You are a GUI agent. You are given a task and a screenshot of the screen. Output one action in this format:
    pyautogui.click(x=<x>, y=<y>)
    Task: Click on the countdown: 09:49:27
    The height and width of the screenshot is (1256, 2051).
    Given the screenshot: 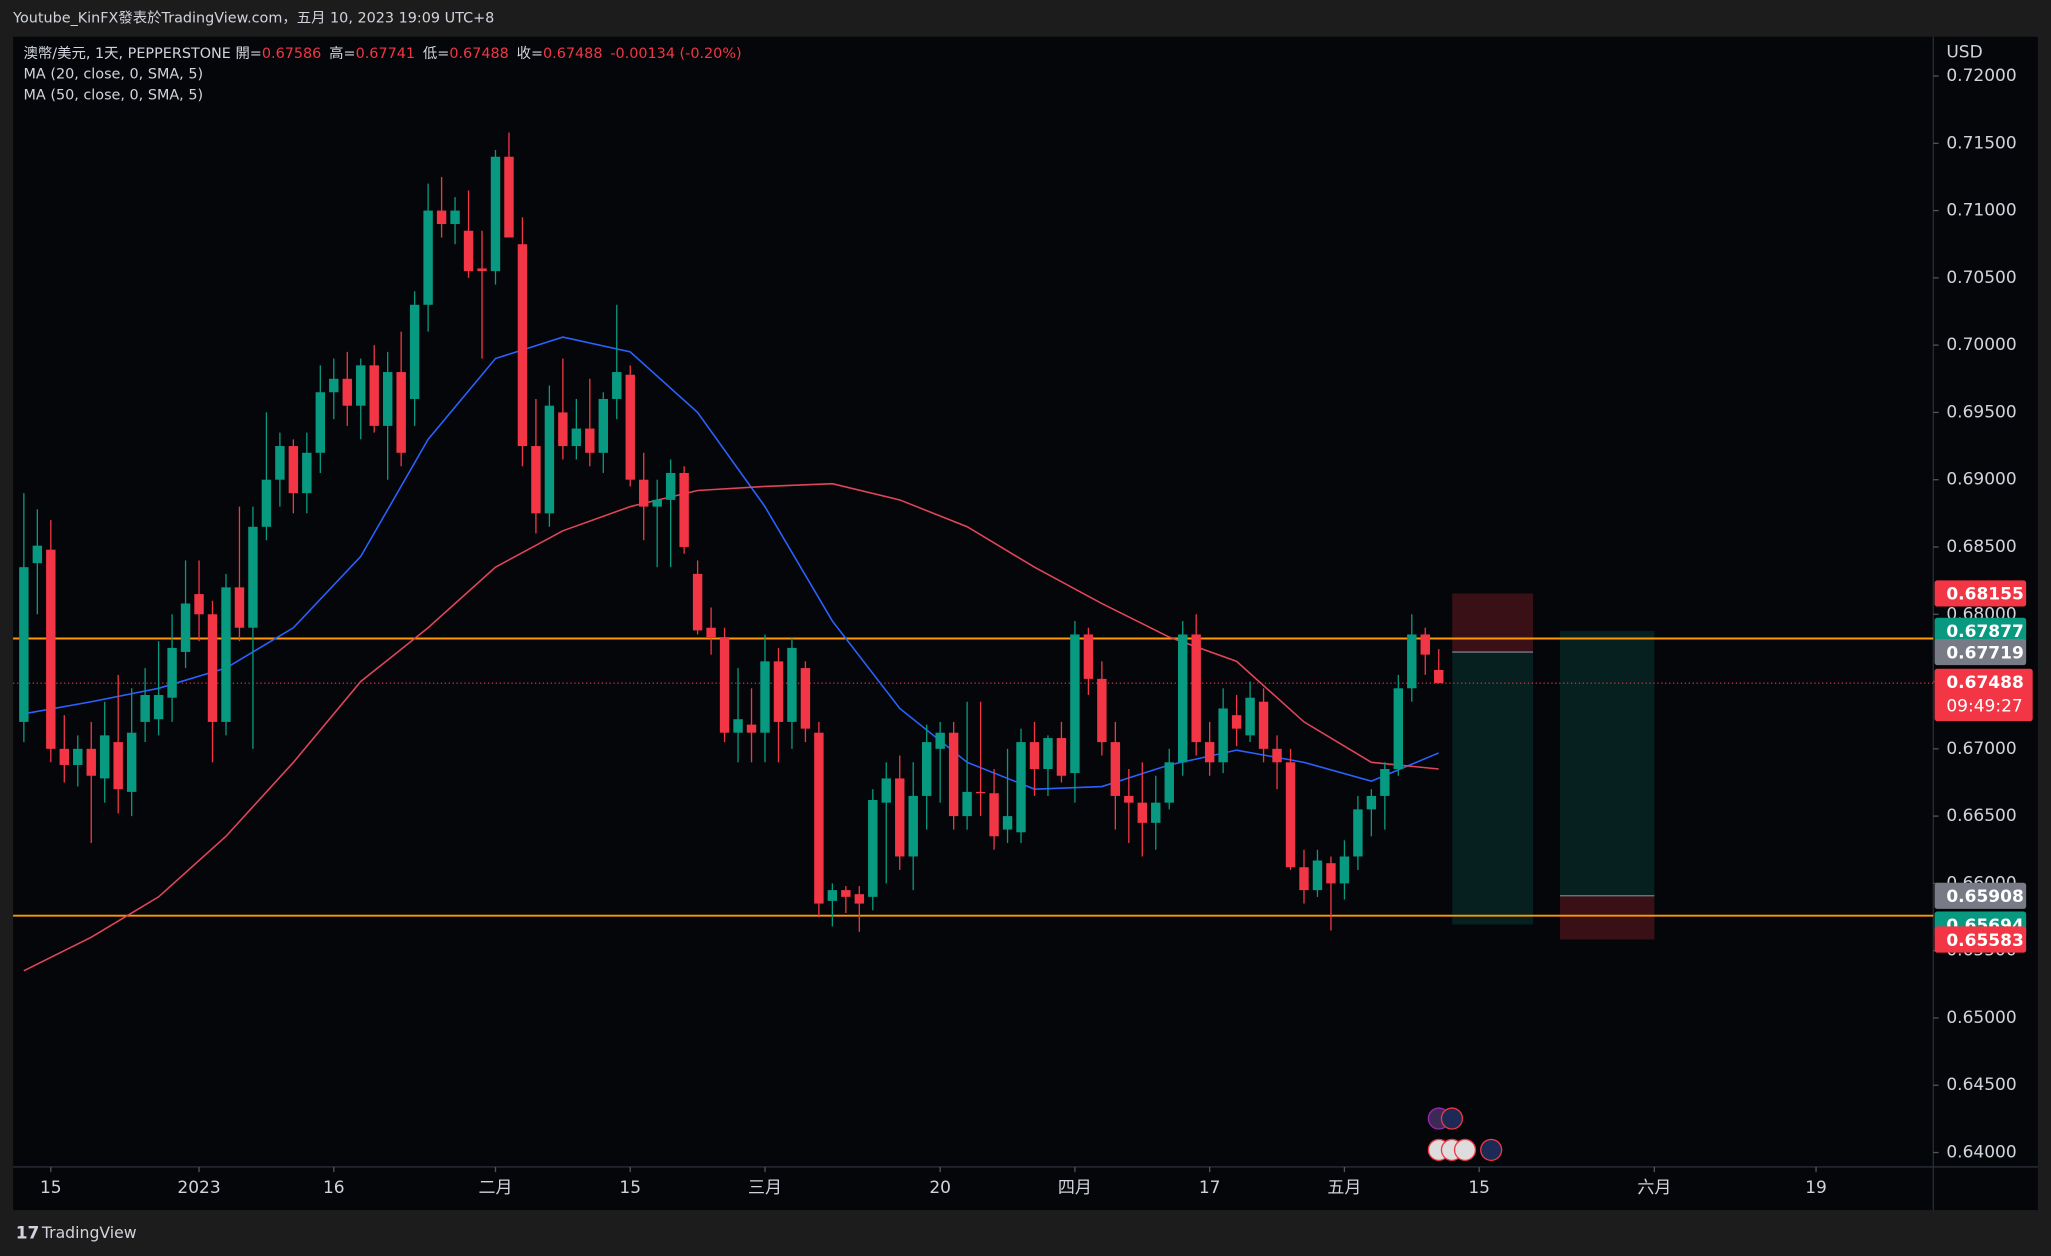 What is the action you would take?
    pyautogui.click(x=1984, y=707)
    